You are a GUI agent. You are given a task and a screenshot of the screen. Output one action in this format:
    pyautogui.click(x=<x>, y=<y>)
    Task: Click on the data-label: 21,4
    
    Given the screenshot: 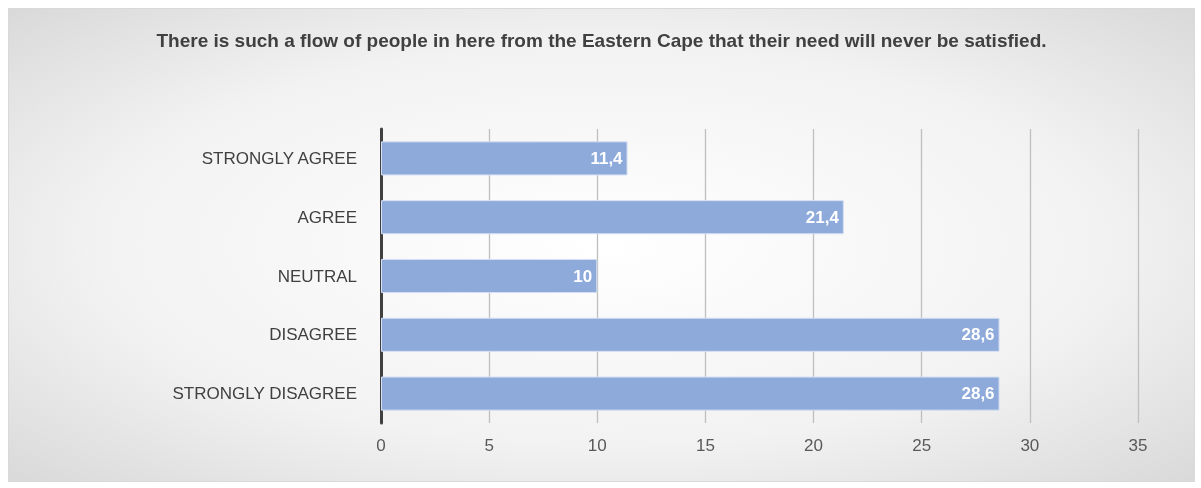 What is the action you would take?
    pyautogui.click(x=822, y=217)
    